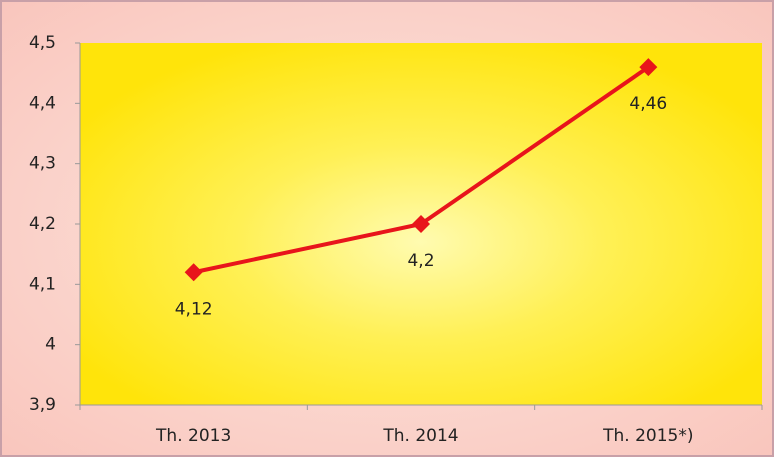 This screenshot has width=774, height=457. Describe the element at coordinates (420, 261) in the screenshot. I see `data-label: 4,2` at that location.